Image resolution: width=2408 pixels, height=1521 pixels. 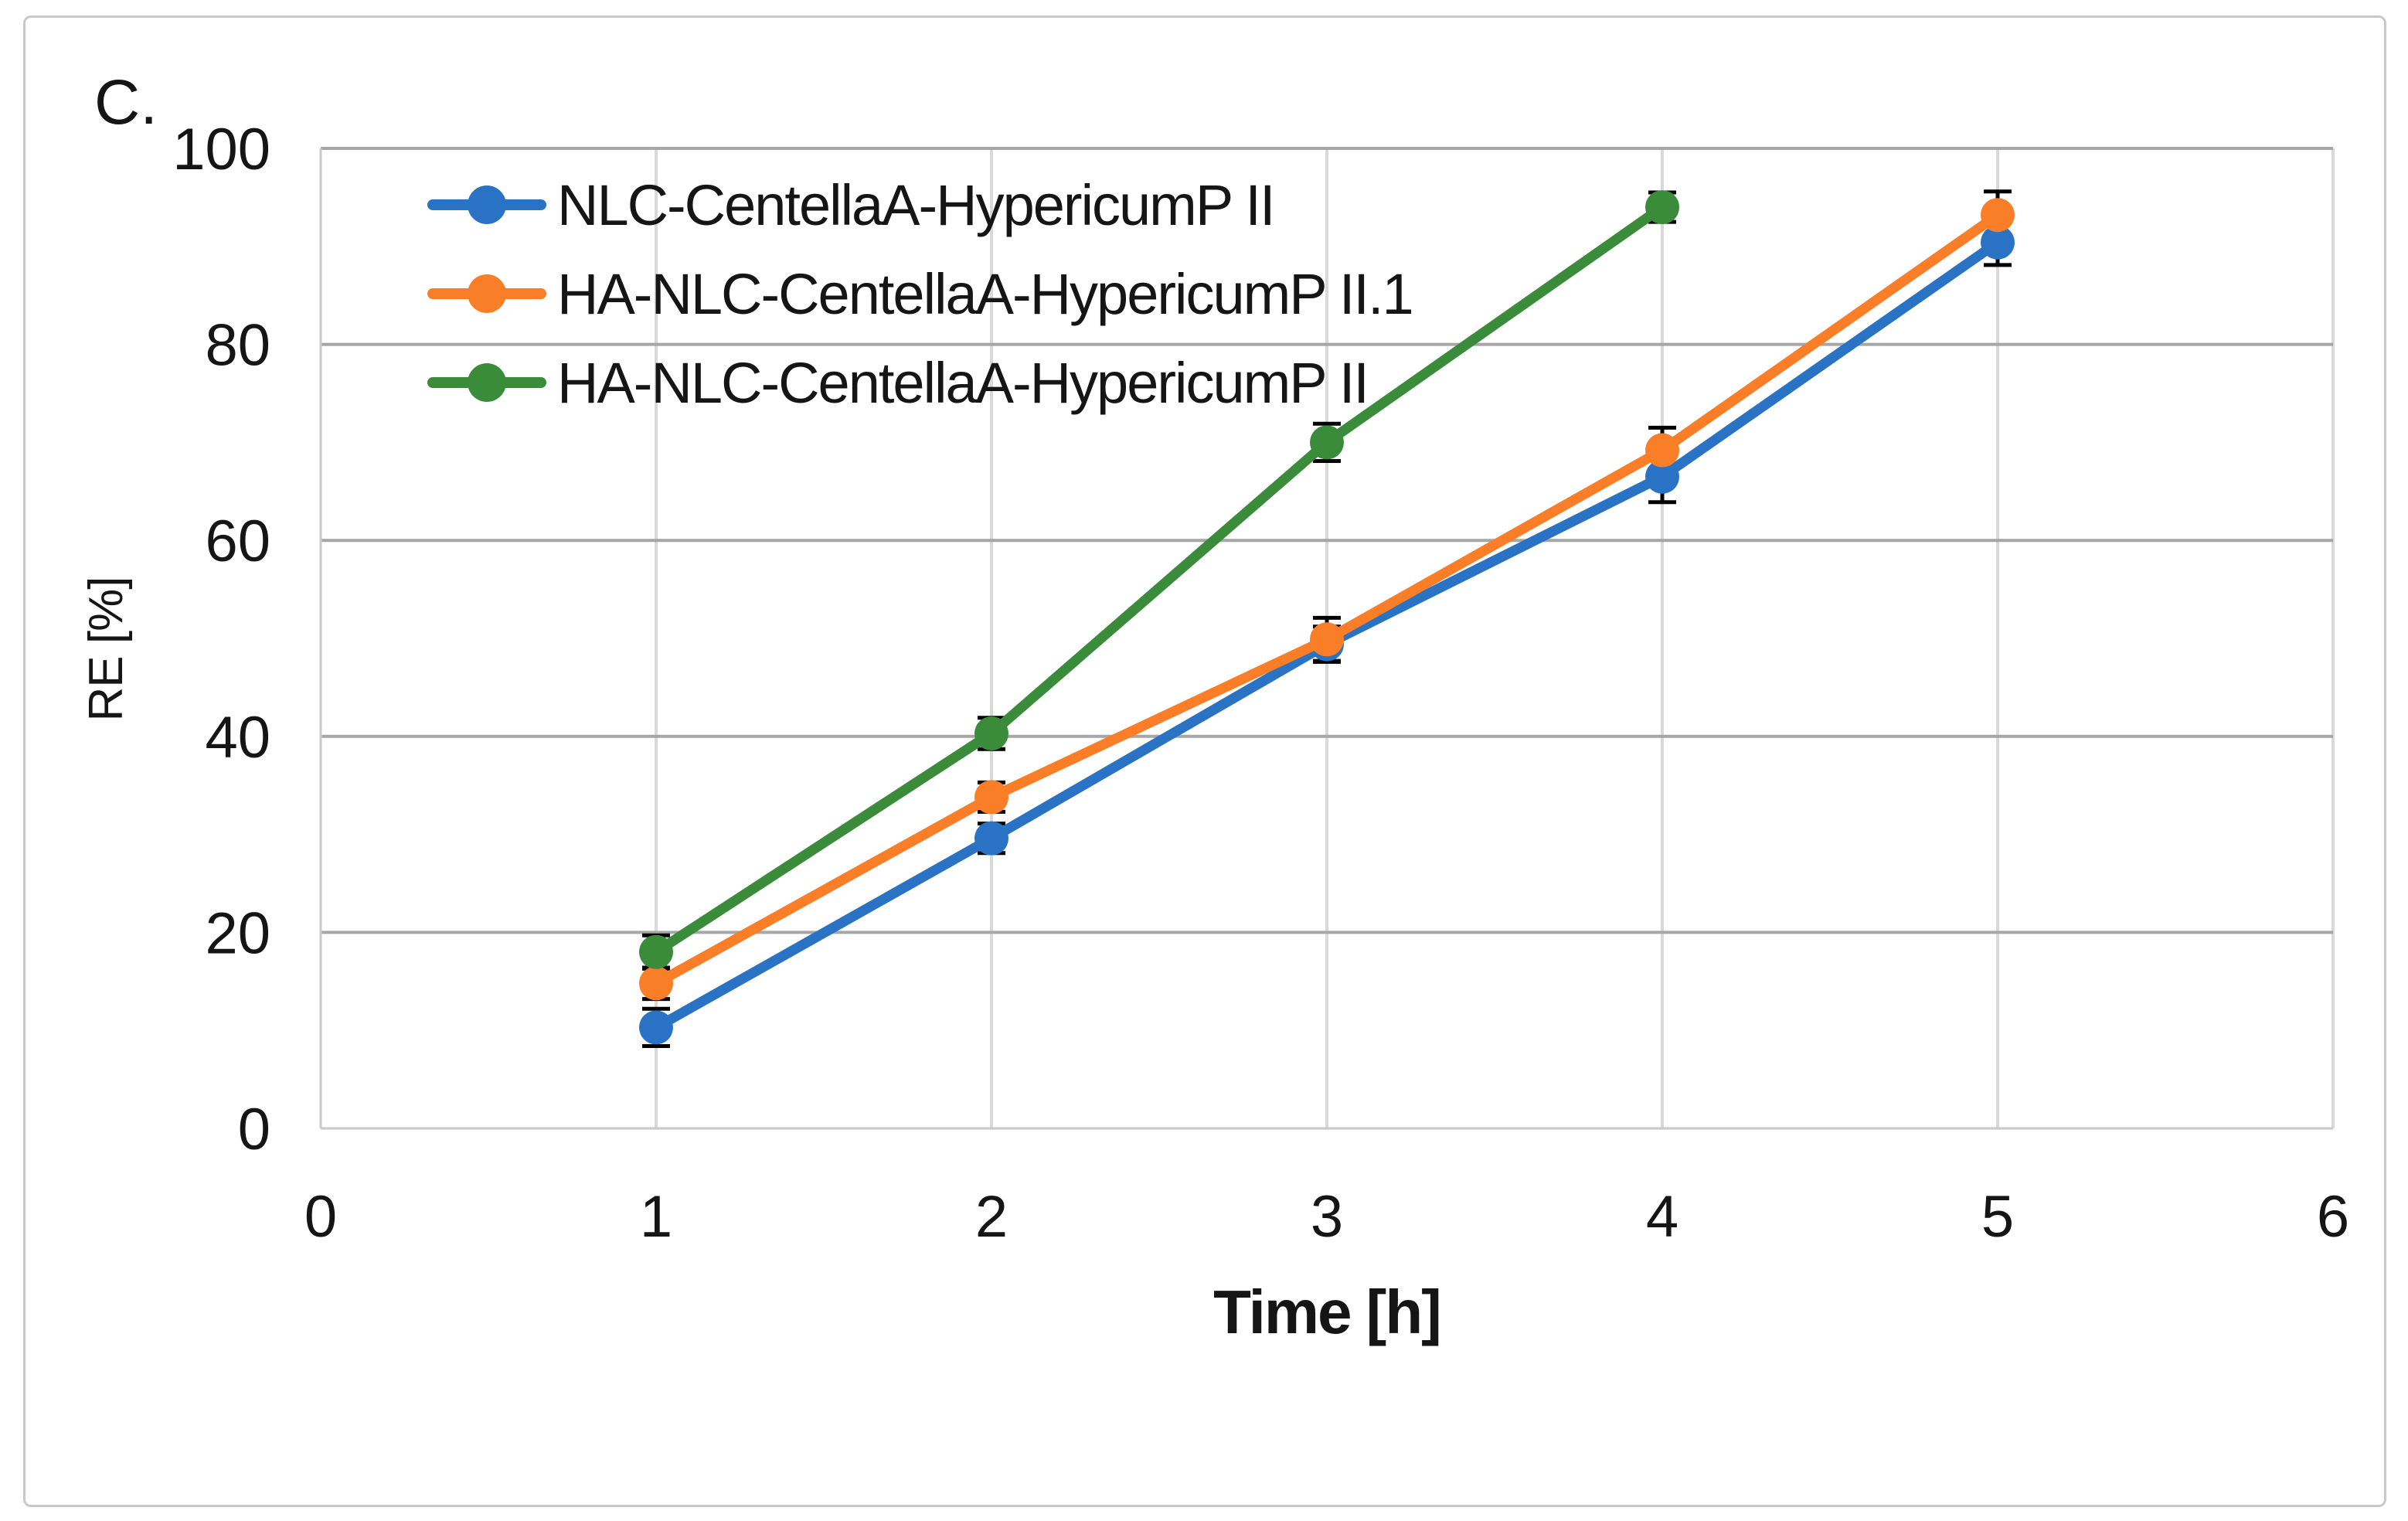 I want to click on y-axis-title: RE [%], so click(x=106, y=649).